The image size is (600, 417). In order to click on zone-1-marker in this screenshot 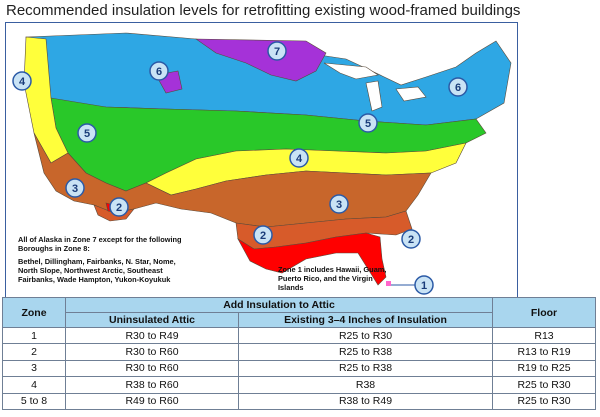, I will do `click(388, 283)`.